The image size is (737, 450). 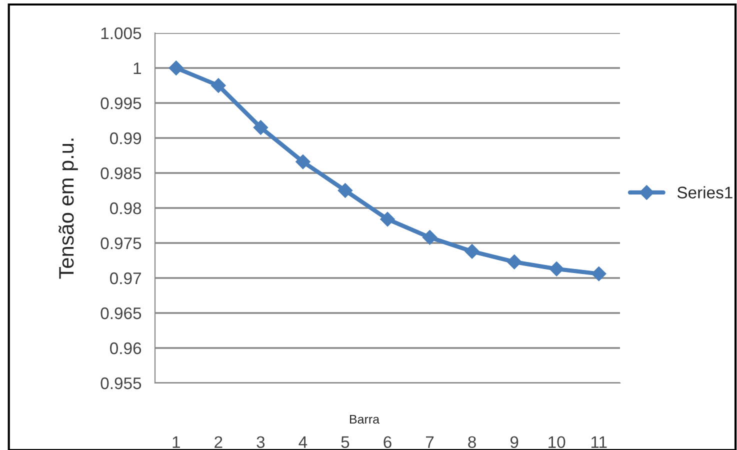 What do you see at coordinates (303, 442) in the screenshot?
I see `x-tick-label: 4` at bounding box center [303, 442].